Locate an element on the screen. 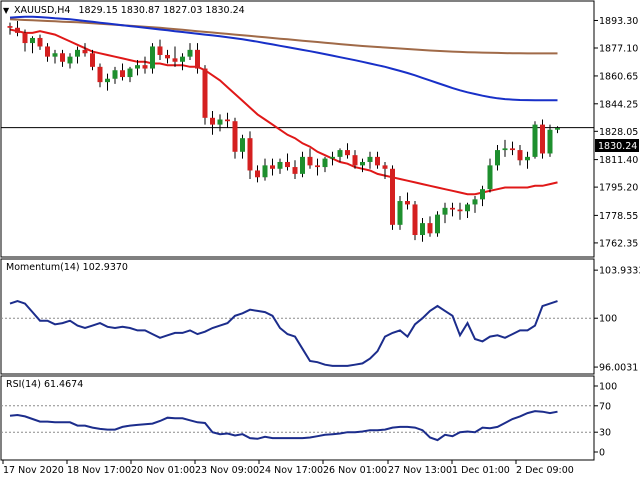 This screenshot has height=480, width=640. ohlc-label: 1829.15 1830.87 1827.03 1830.24 is located at coordinates (162, 10).